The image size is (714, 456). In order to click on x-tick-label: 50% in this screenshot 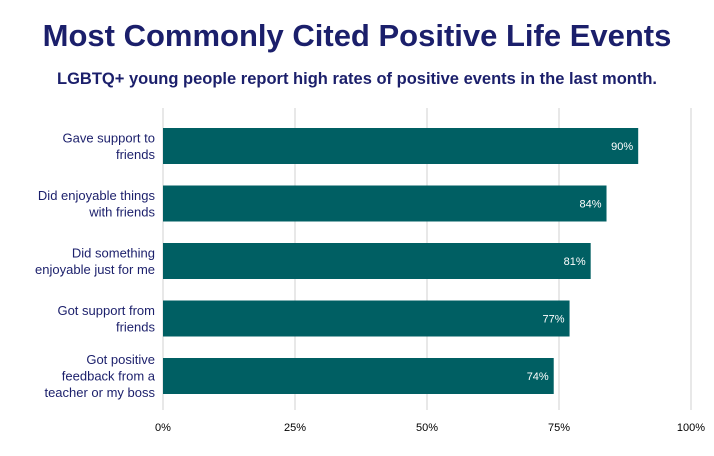, I will do `click(427, 428)`.